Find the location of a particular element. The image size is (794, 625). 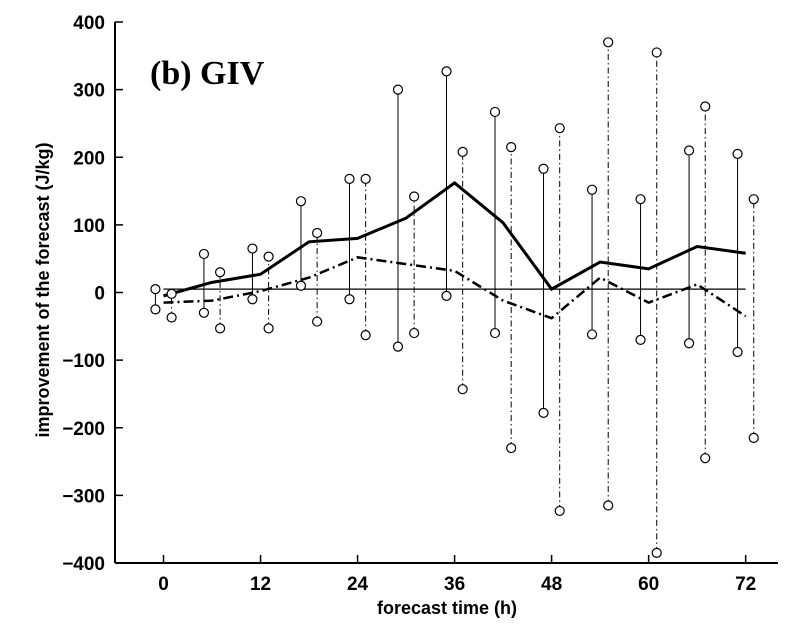

y-tick-label: −200 is located at coordinates (83, 429).